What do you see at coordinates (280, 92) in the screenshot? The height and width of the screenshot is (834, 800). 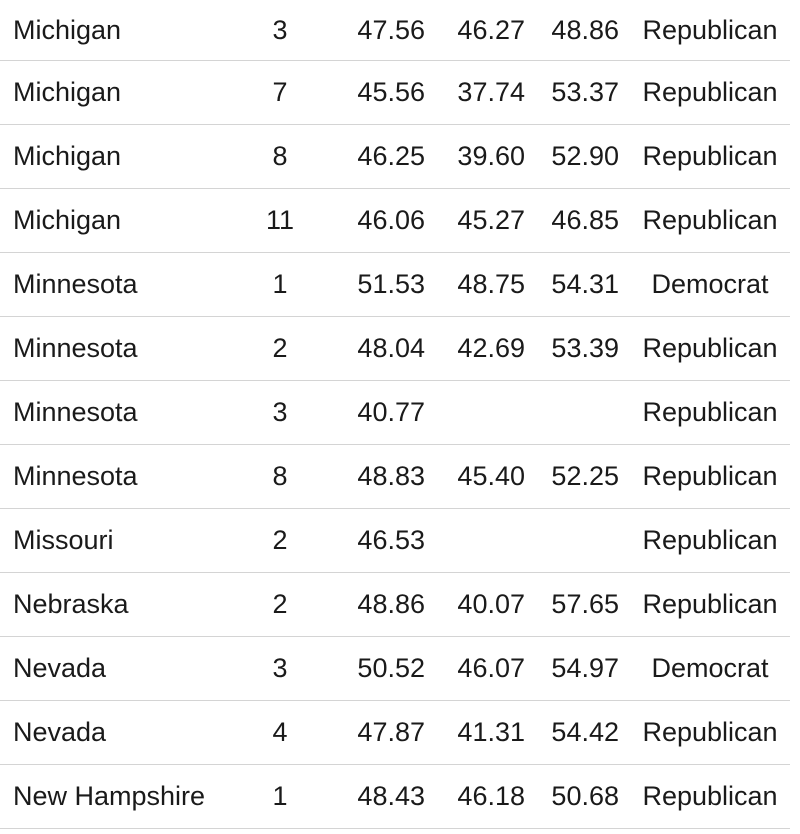 I see `district-cell: 7` at bounding box center [280, 92].